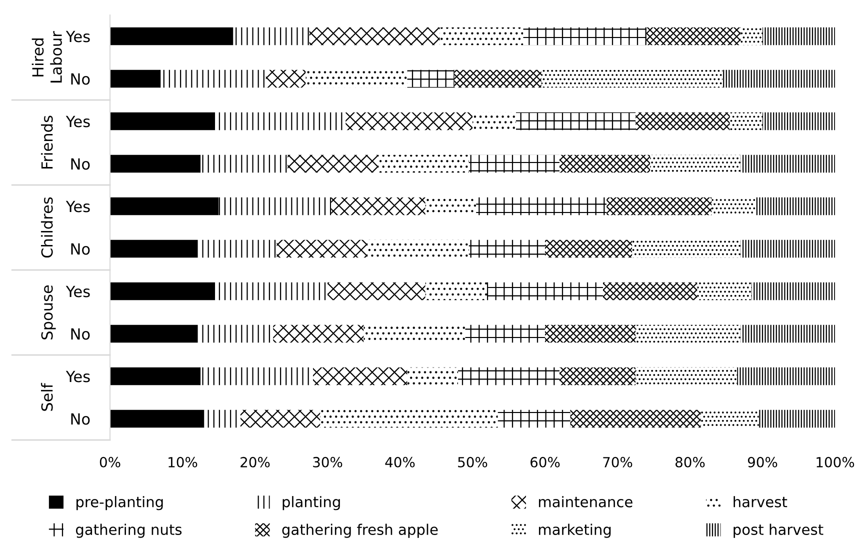 This screenshot has height=552, width=864. What do you see at coordinates (327, 462) in the screenshot?
I see `x-tick-label: 30%` at bounding box center [327, 462].